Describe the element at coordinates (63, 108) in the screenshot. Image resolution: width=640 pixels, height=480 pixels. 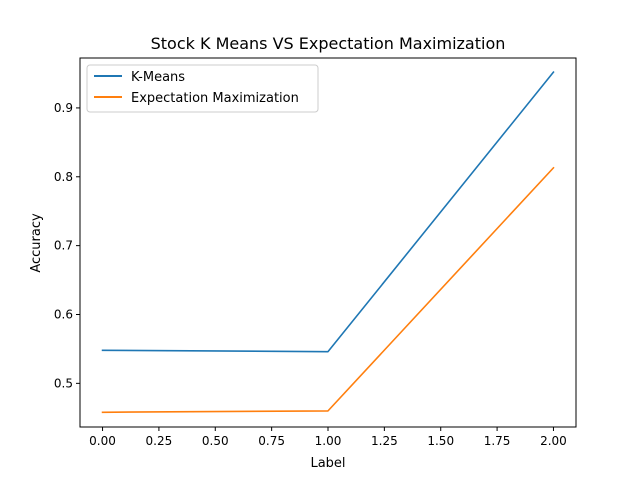
I see `y-tick-label-4: 0.9` at that location.